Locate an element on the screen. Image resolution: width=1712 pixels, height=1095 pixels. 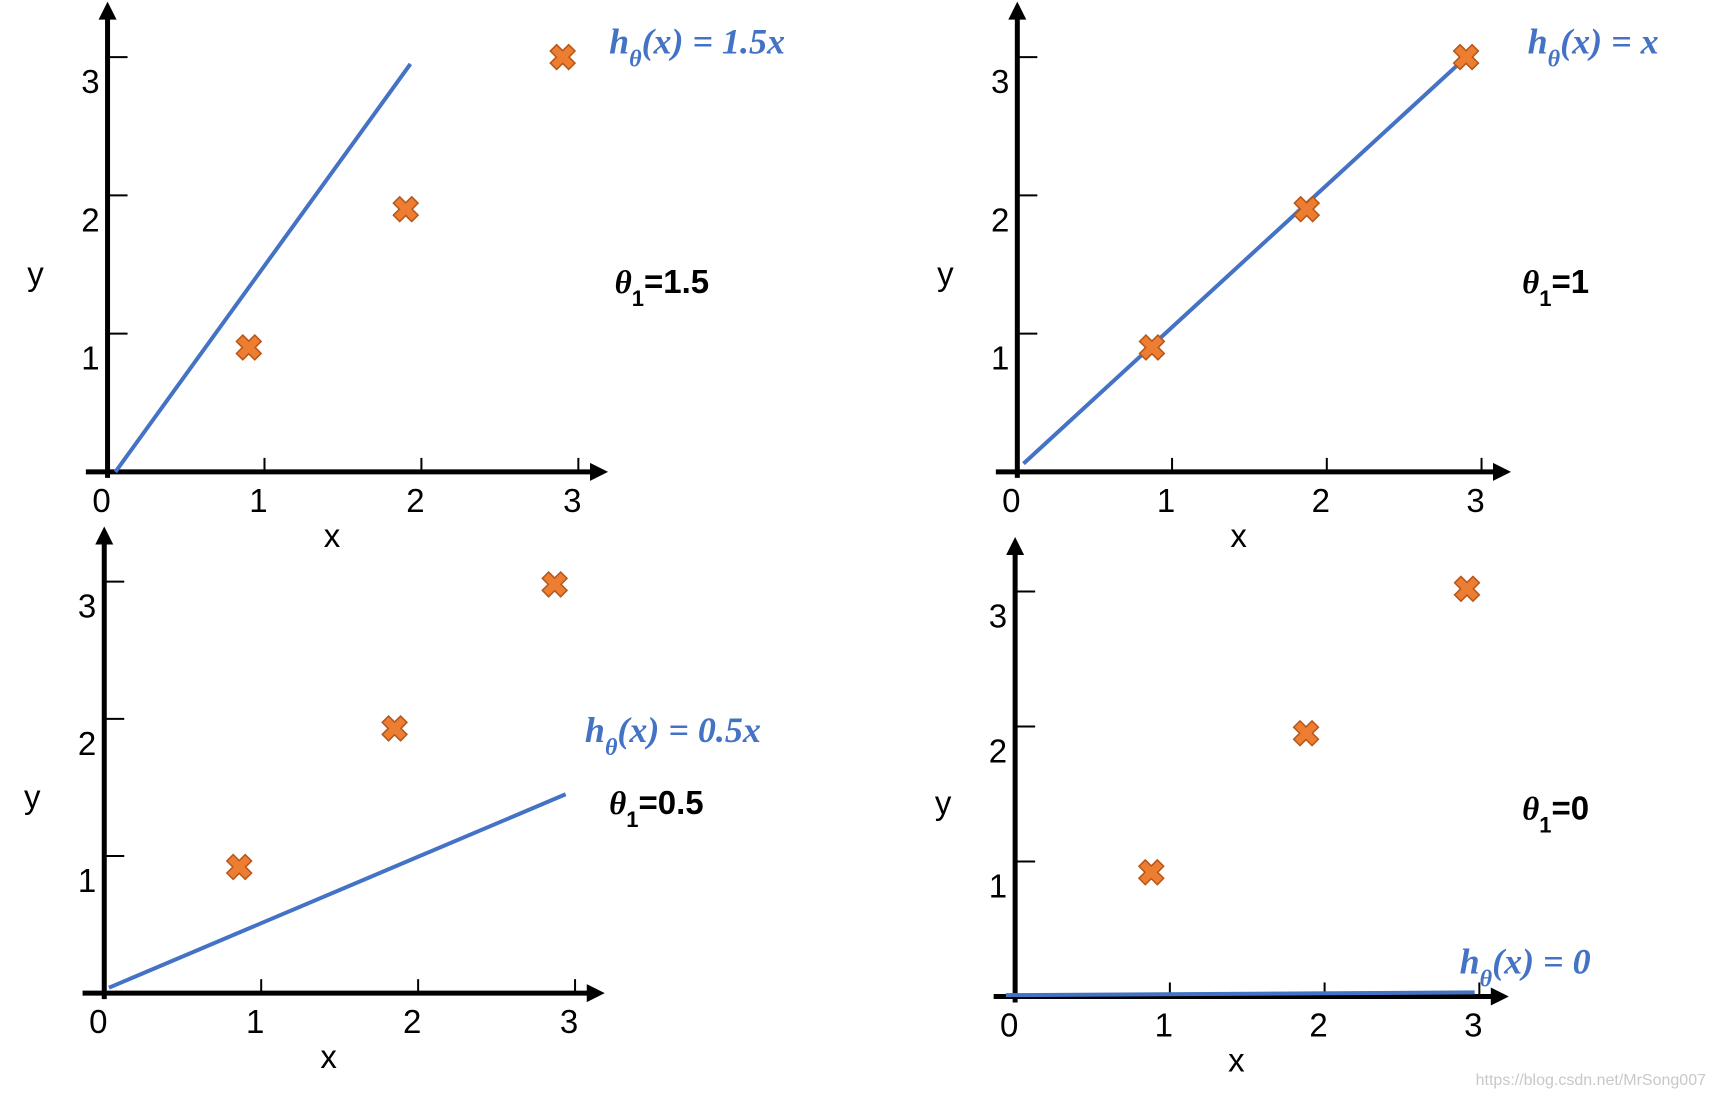
parameter: θ1=1.5 is located at coordinates (662, 287).